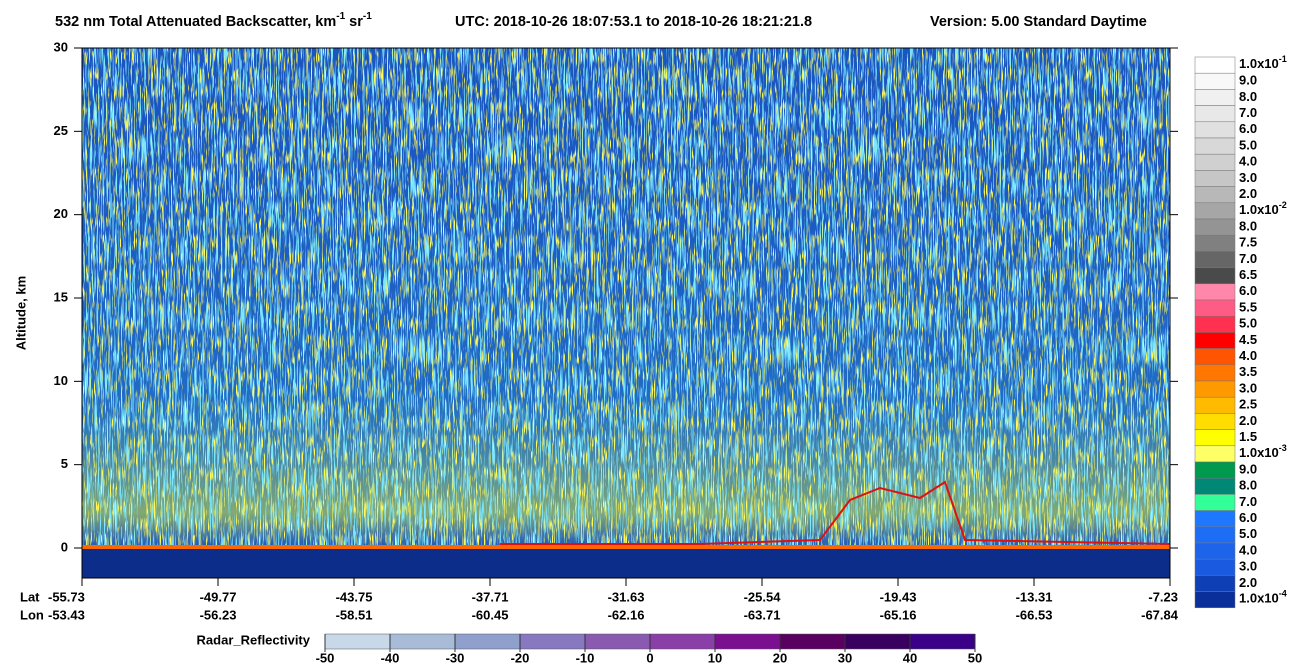  I want to click on colorbar-label: 2.5, so click(1248, 404).